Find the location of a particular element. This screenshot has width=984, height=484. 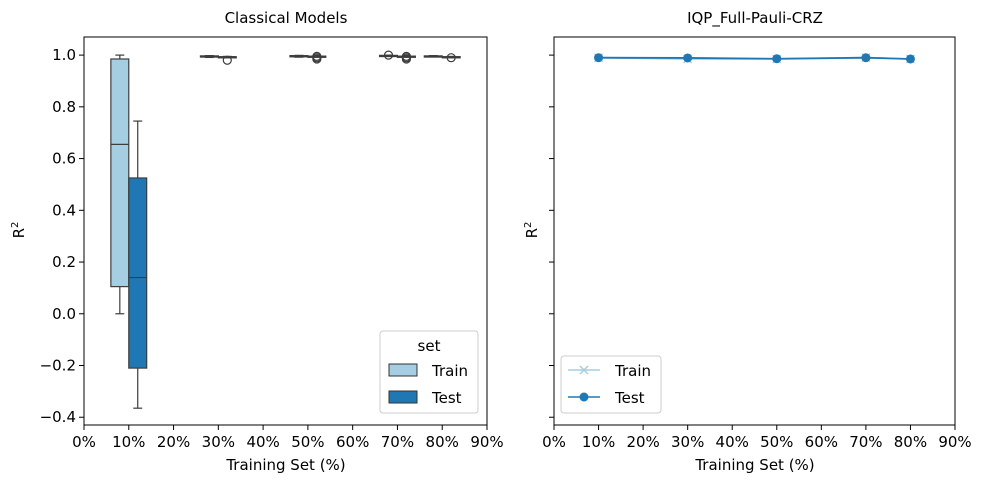

y-tick-label: 1.0 is located at coordinates (64, 55).